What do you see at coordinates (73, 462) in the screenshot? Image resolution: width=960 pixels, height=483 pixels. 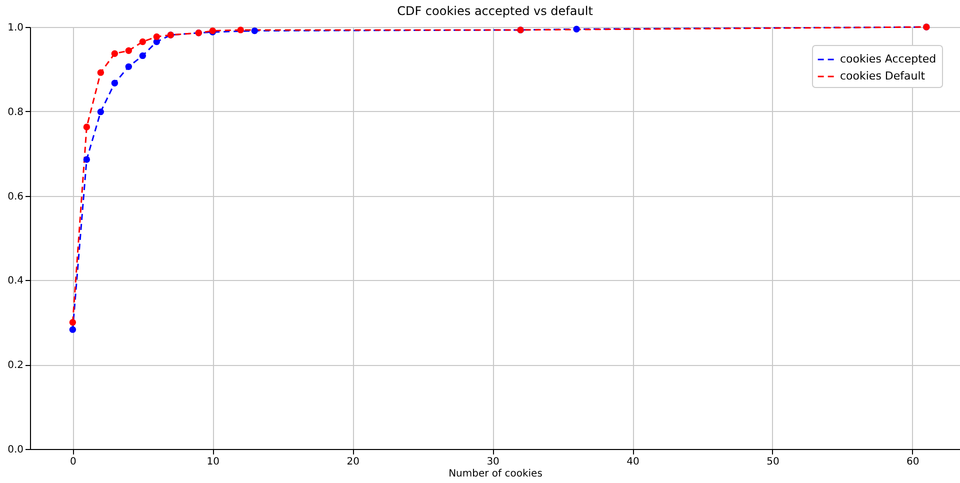 I see `x-tick-label: 0` at bounding box center [73, 462].